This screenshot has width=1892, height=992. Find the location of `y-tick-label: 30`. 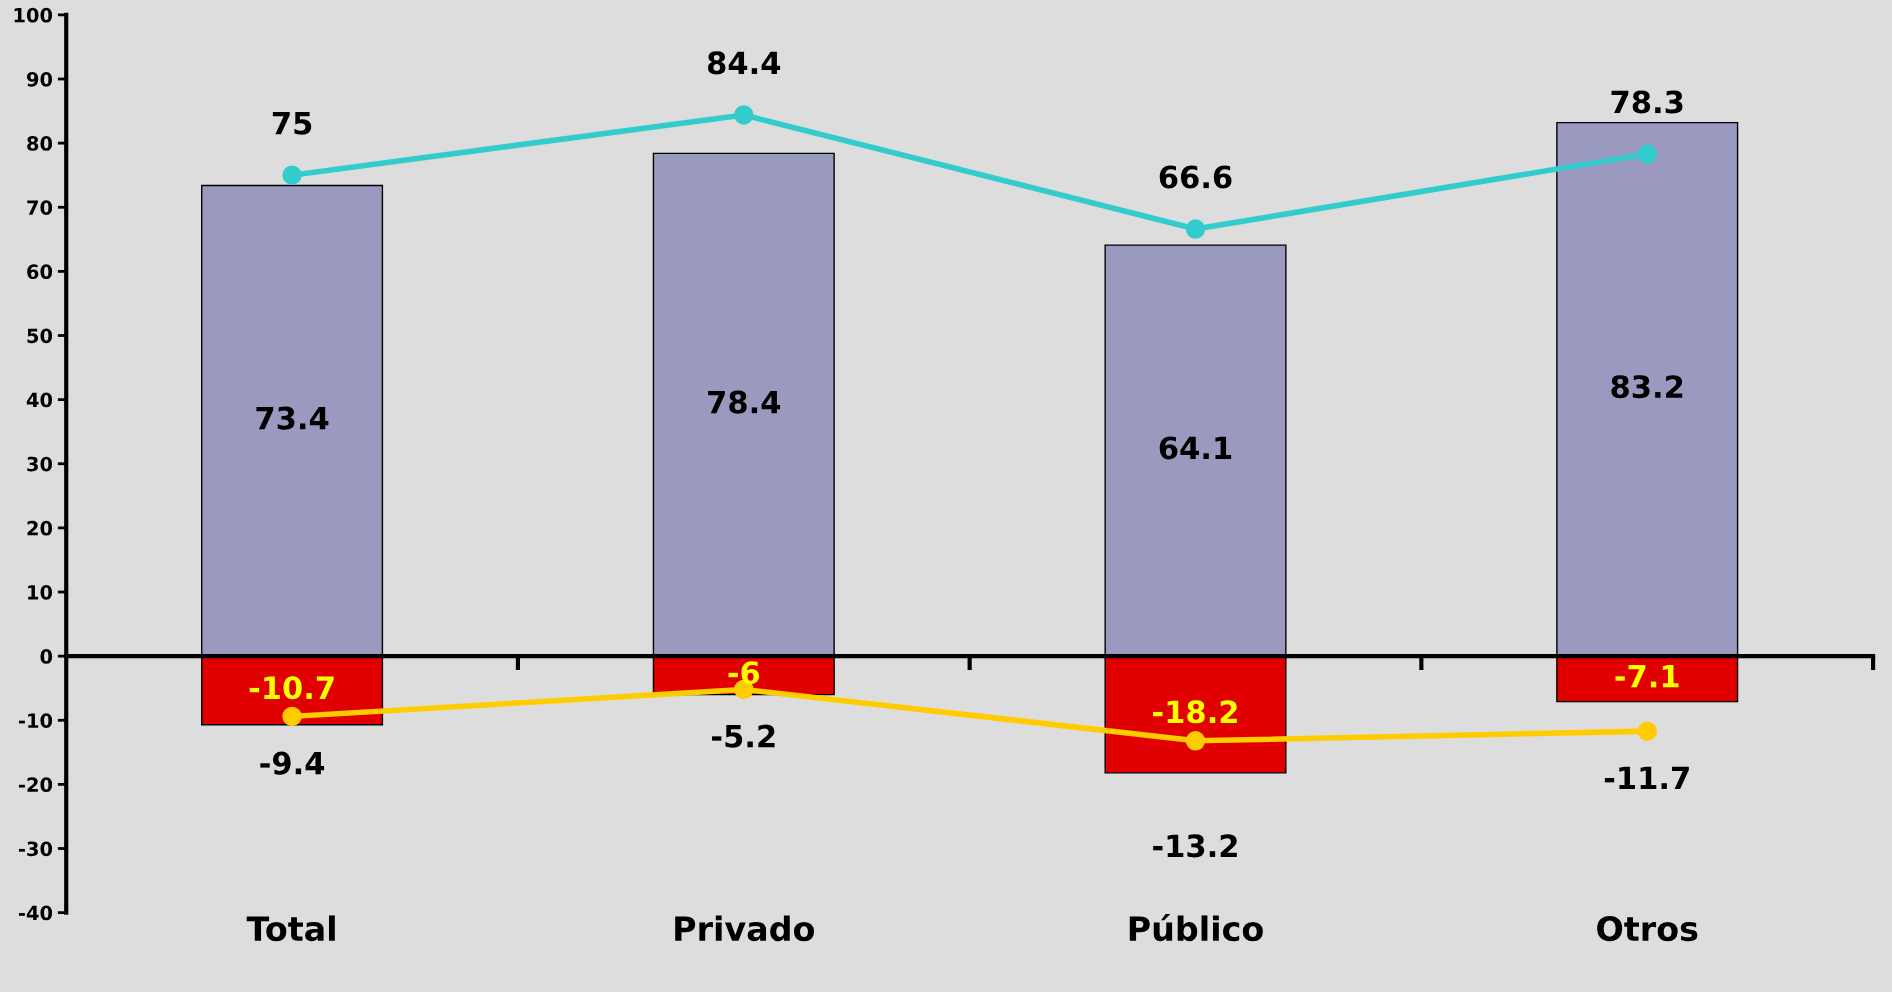

y-tick-label: 30 is located at coordinates (40, 464).